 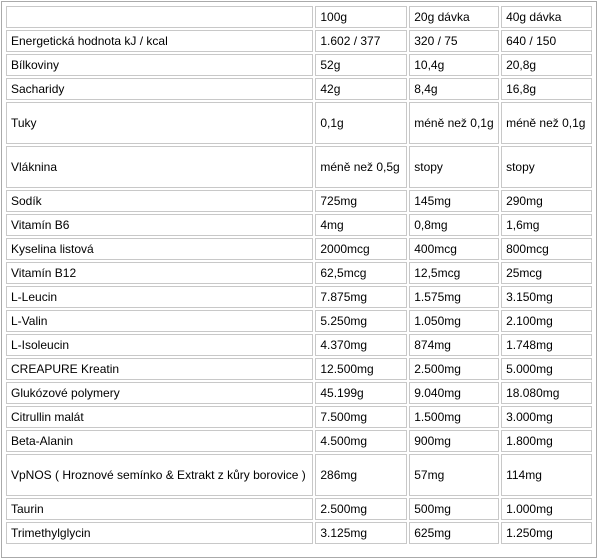 I want to click on header-cell-40g: 40g dávka, so click(x=546, y=17).